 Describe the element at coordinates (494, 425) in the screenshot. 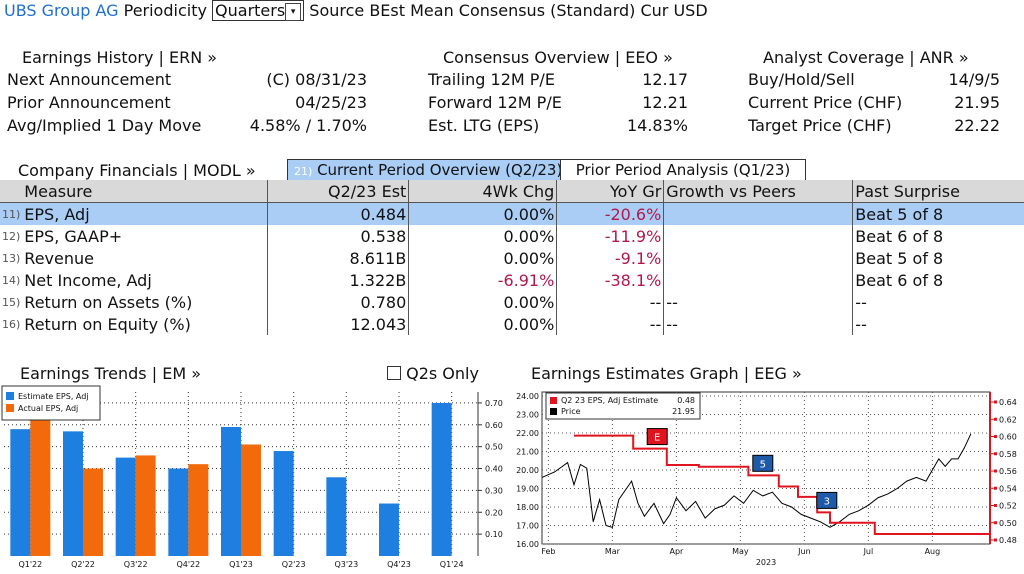

I see `y-tick-label: 0.60` at that location.